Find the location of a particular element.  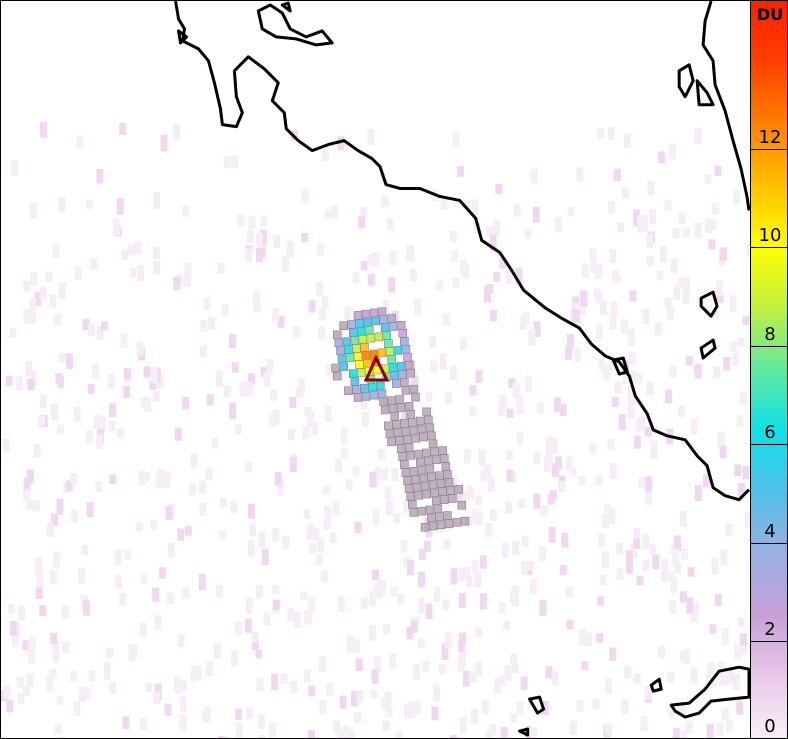

colorbar-tick is located at coordinates (769, 445).